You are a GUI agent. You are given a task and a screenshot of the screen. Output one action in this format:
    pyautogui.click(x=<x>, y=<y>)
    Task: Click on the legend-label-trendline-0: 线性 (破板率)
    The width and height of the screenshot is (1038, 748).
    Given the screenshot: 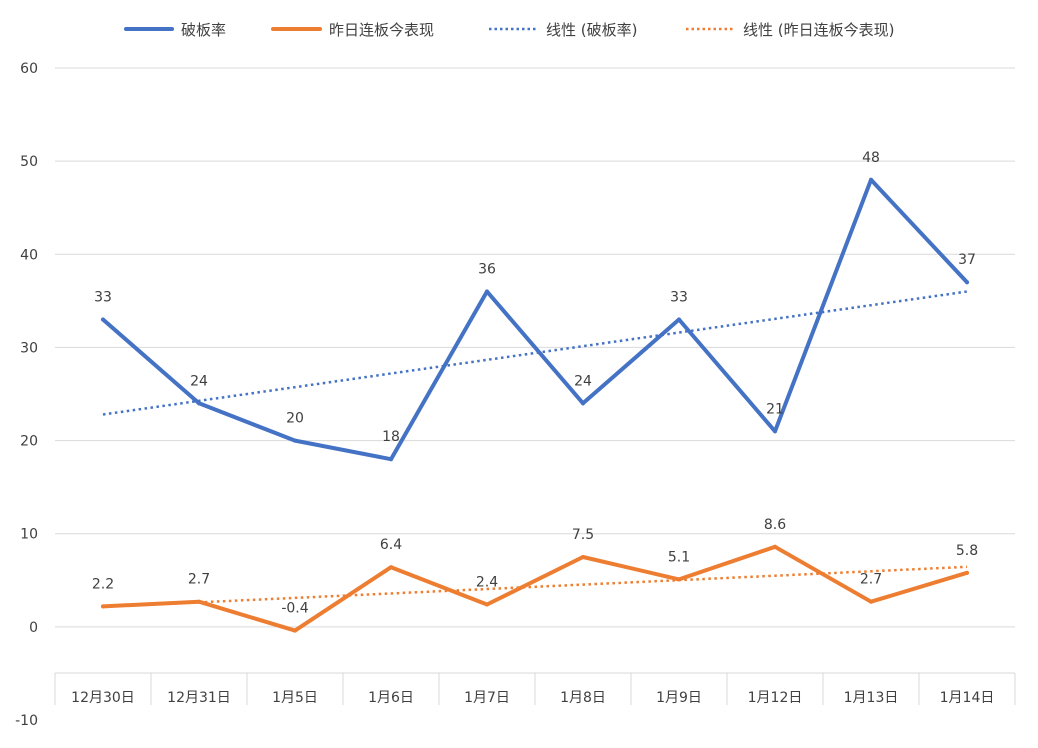 What is the action you would take?
    pyautogui.click(x=591, y=30)
    